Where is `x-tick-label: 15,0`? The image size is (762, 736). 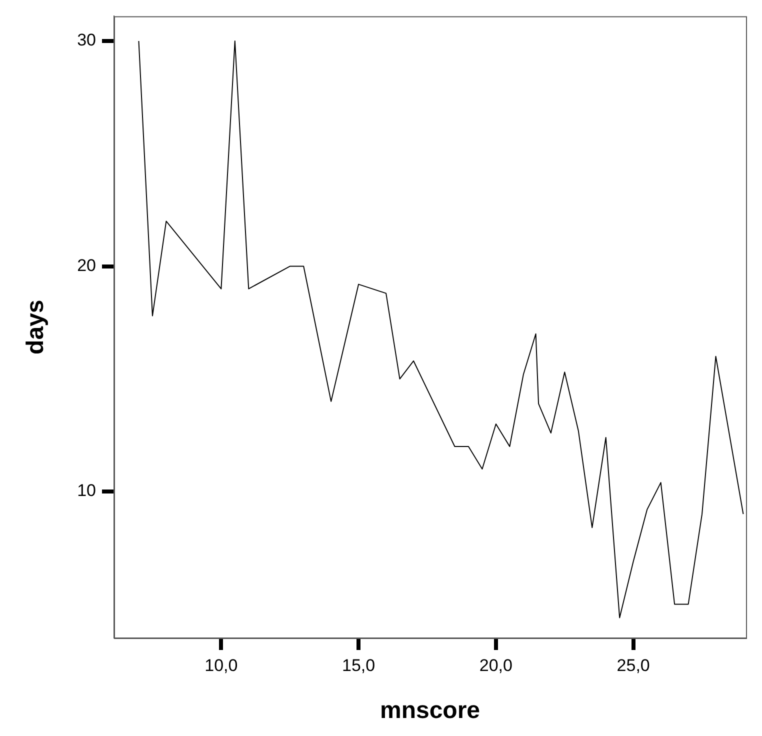
x-tick-label: 15,0 is located at coordinates (359, 665).